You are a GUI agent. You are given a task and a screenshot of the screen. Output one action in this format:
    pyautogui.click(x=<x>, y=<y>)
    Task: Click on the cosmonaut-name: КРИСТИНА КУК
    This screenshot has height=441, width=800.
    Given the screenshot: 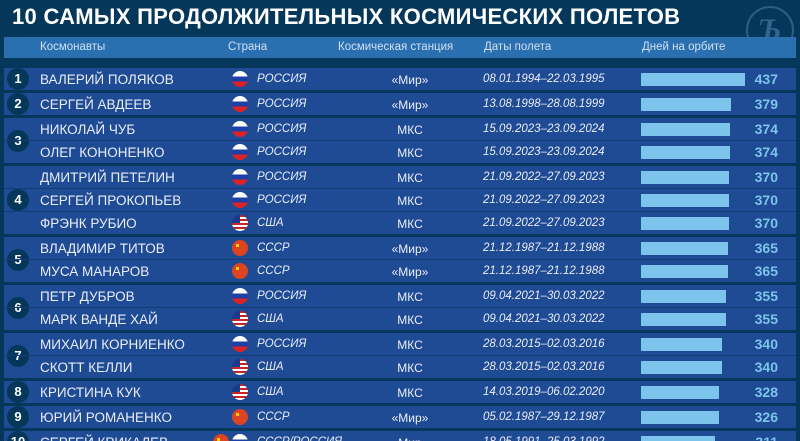 What is the action you would take?
    pyautogui.click(x=90, y=392)
    